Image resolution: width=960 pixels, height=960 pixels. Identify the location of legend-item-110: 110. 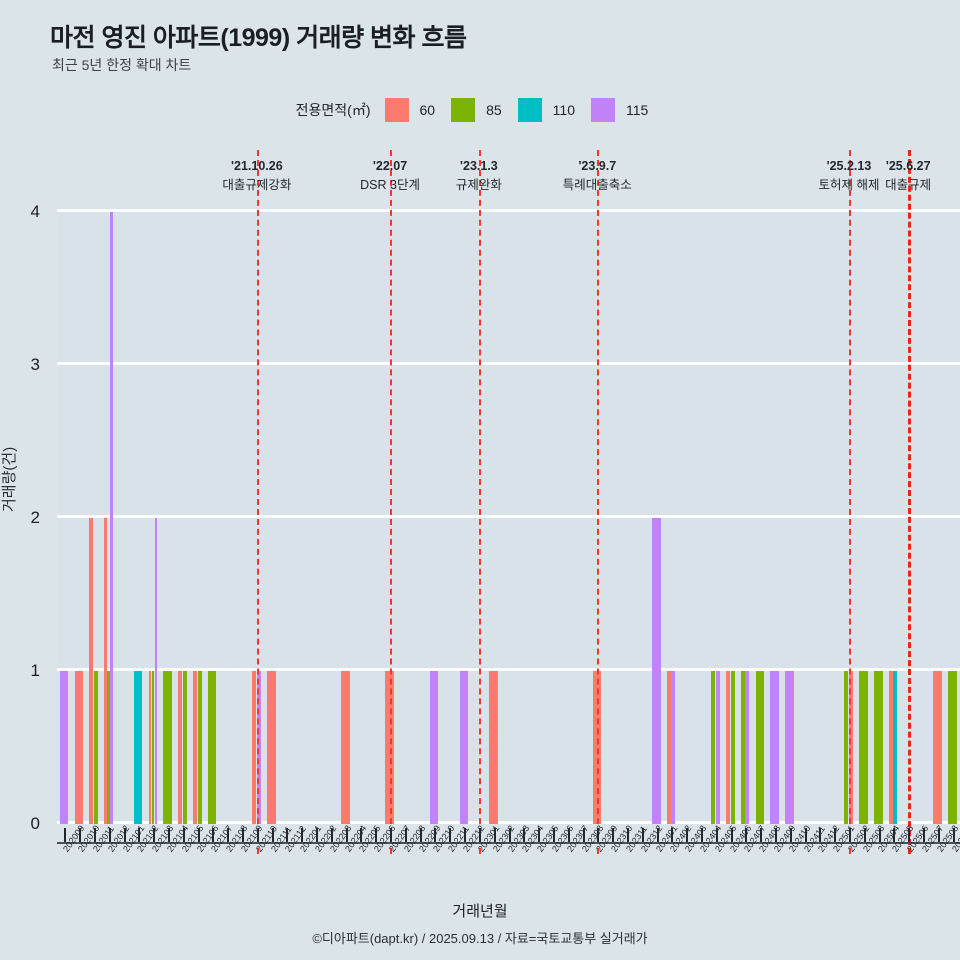
(546, 110).